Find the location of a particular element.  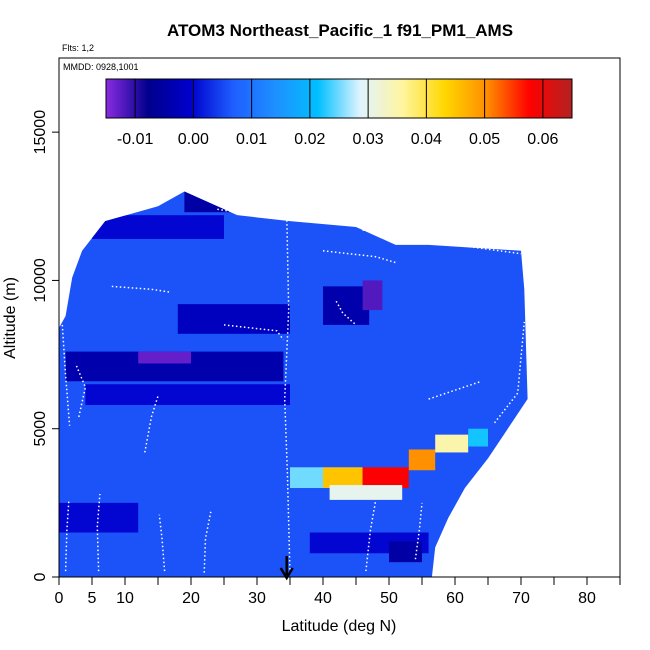

colorbar-tick-label: 0.04 is located at coordinates (426, 139).